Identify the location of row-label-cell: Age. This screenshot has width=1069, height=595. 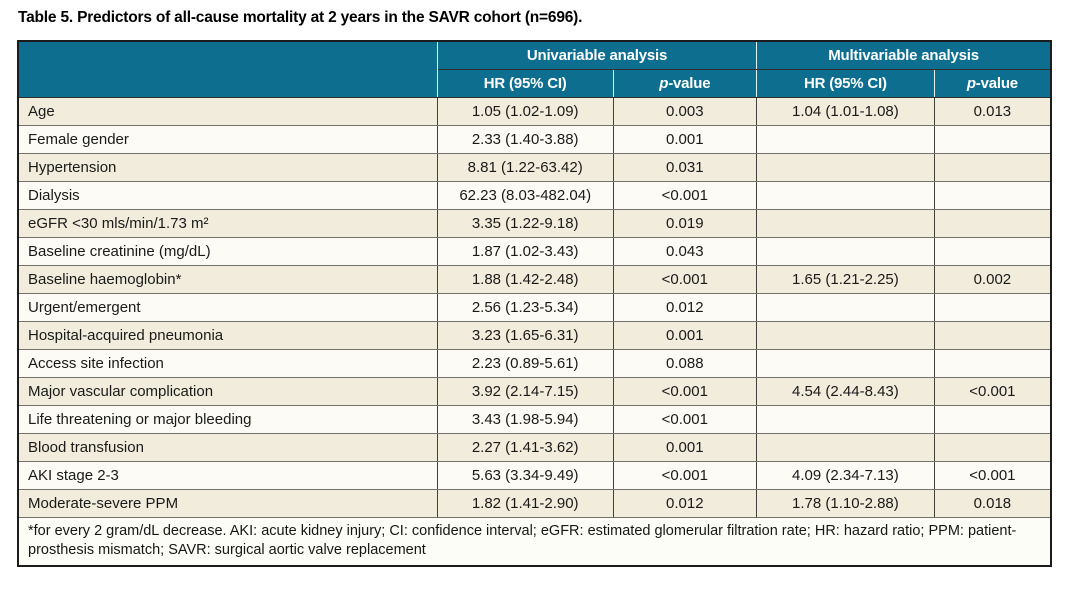
(227, 111).